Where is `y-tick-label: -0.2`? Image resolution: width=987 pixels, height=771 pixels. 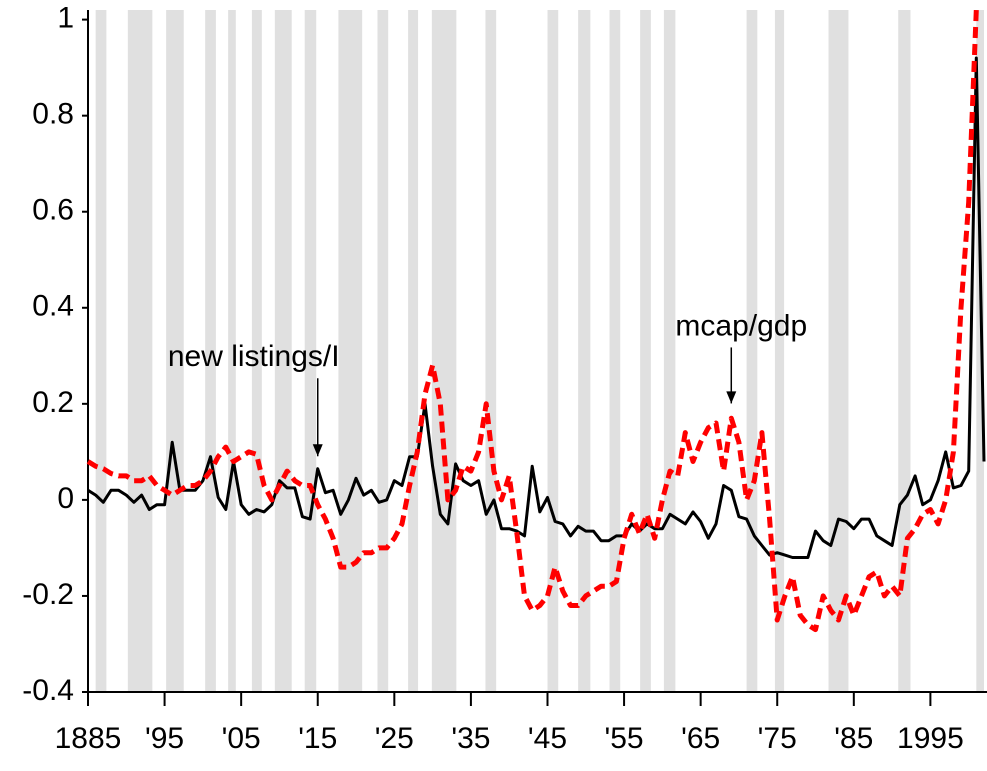 y-tick-label: -0.2 is located at coordinates (48, 594).